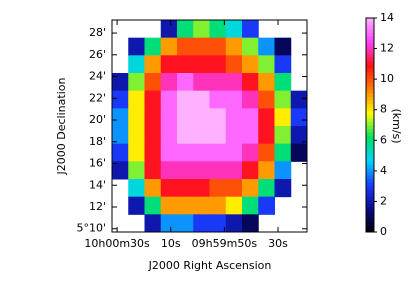 The width and height of the screenshot is (415, 287). What do you see at coordinates (387, 48) in the screenshot?
I see `colorbar-tick-label: 12` at bounding box center [387, 48].